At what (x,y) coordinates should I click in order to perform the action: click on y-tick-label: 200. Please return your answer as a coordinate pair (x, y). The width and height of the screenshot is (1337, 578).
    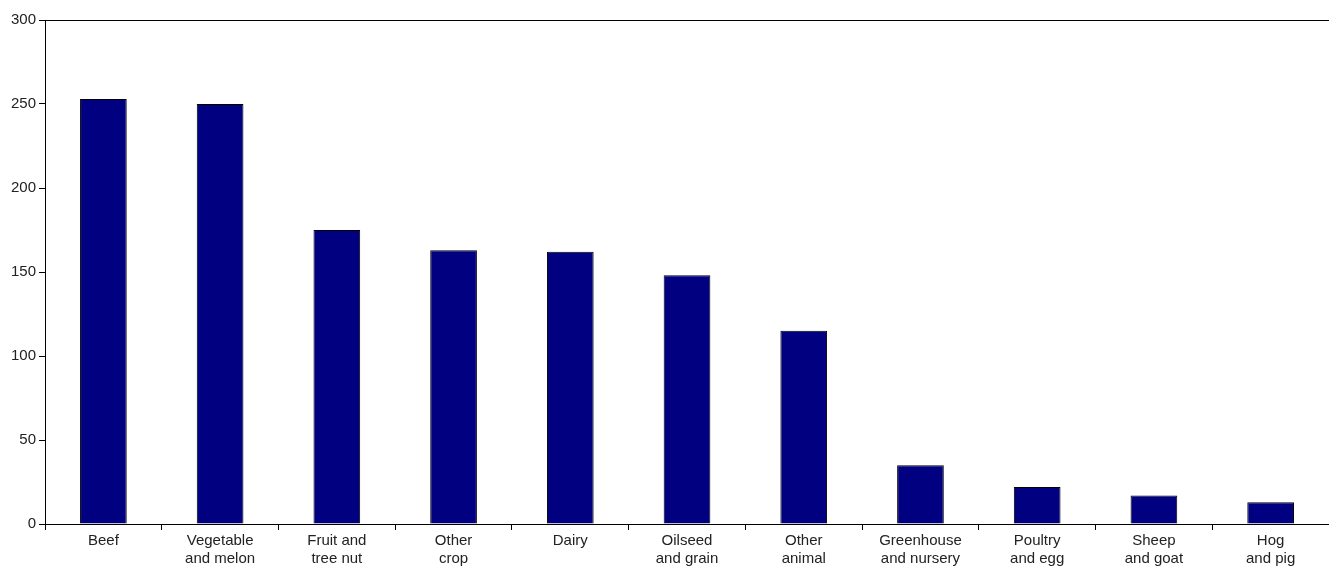
    Looking at the image, I should click on (24, 187).